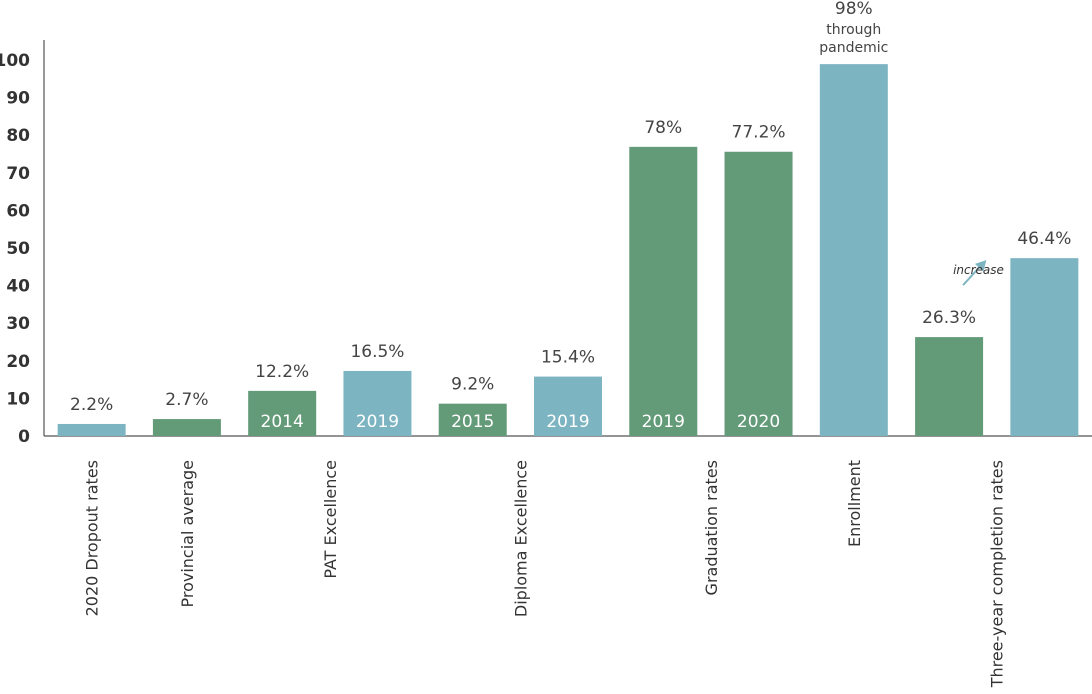  What do you see at coordinates (18, 174) in the screenshot?
I see `y-tick-label: 70` at bounding box center [18, 174].